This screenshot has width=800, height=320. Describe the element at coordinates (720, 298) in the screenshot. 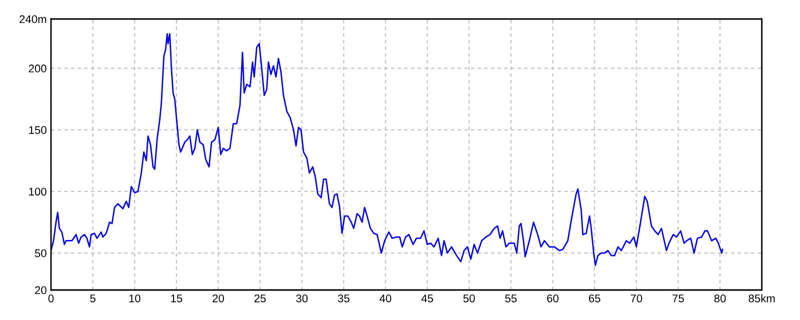

I see `x-tick-label: 80` at that location.